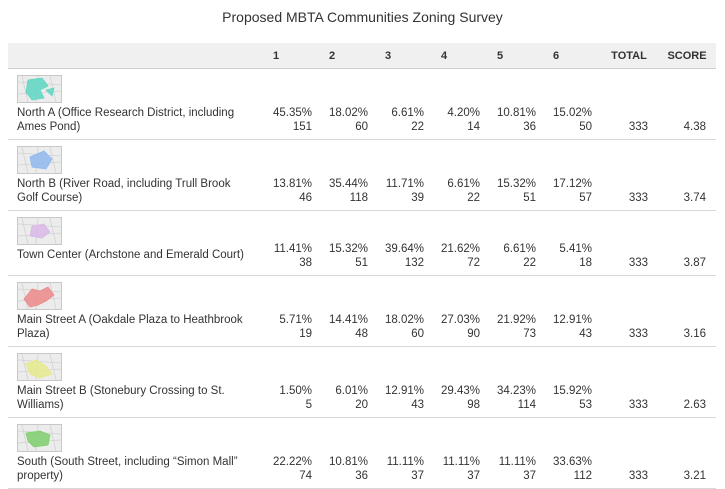 This screenshot has width=725, height=489. What do you see at coordinates (292, 249) in the screenshot?
I see `rank-percent: 11.41%` at bounding box center [292, 249].